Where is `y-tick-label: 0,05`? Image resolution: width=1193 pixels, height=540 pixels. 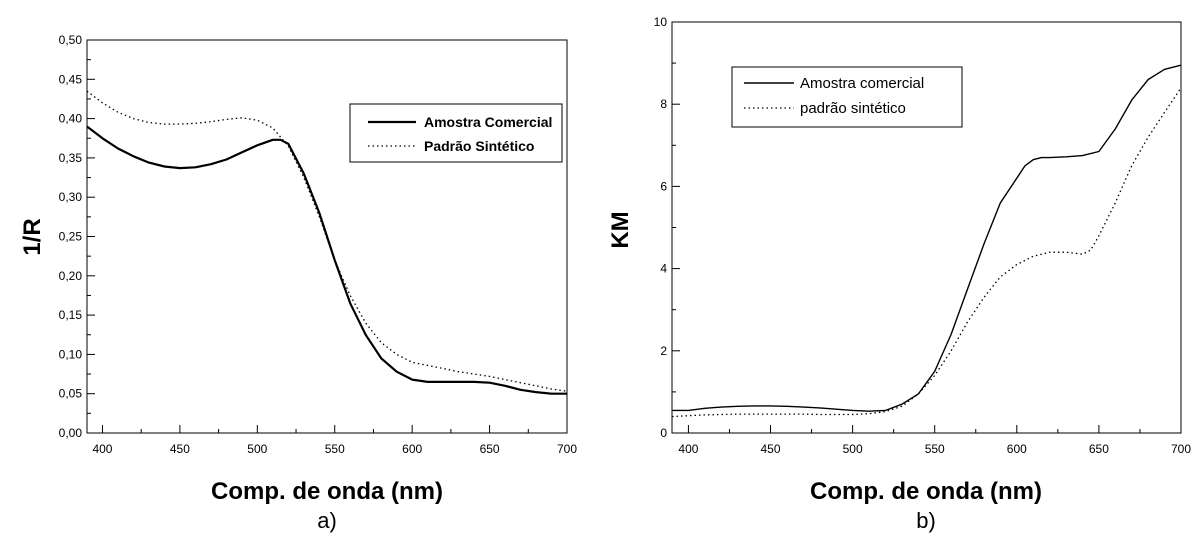 y-tick-label: 0,05 is located at coordinates (71, 394).